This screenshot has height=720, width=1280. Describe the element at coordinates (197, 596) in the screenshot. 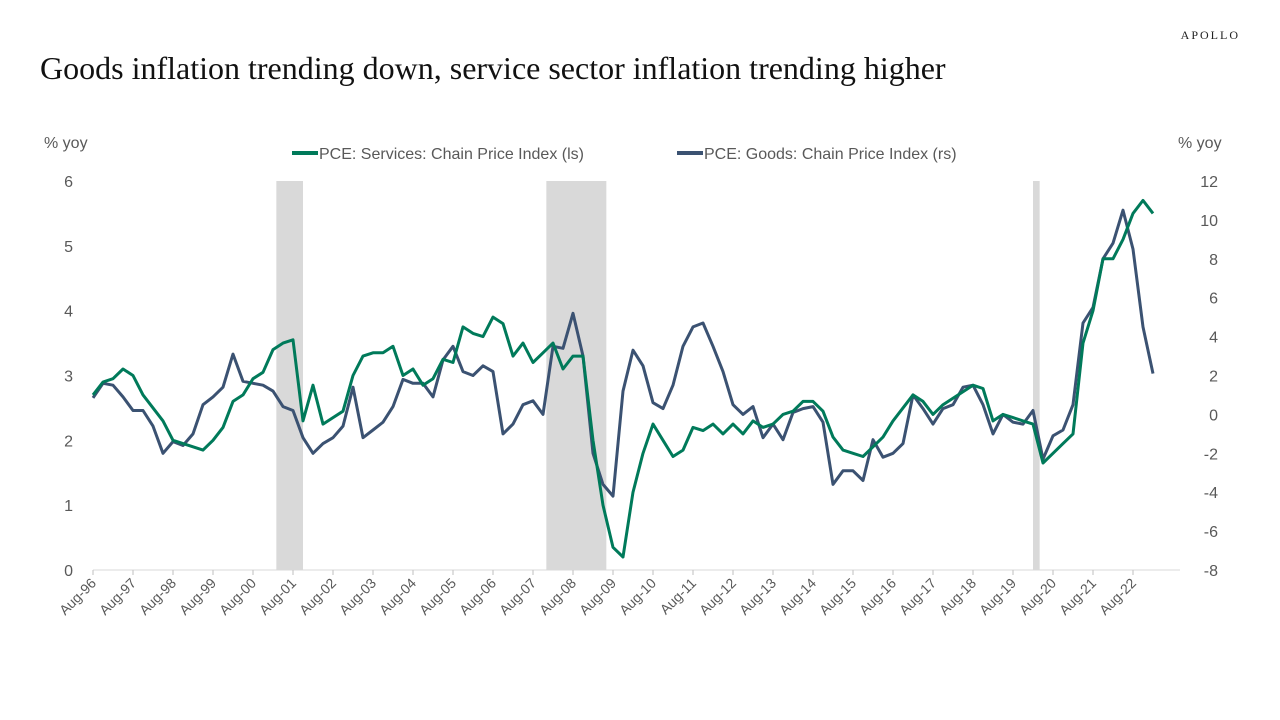

I see `x-tick-label: Aug-99` at that location.